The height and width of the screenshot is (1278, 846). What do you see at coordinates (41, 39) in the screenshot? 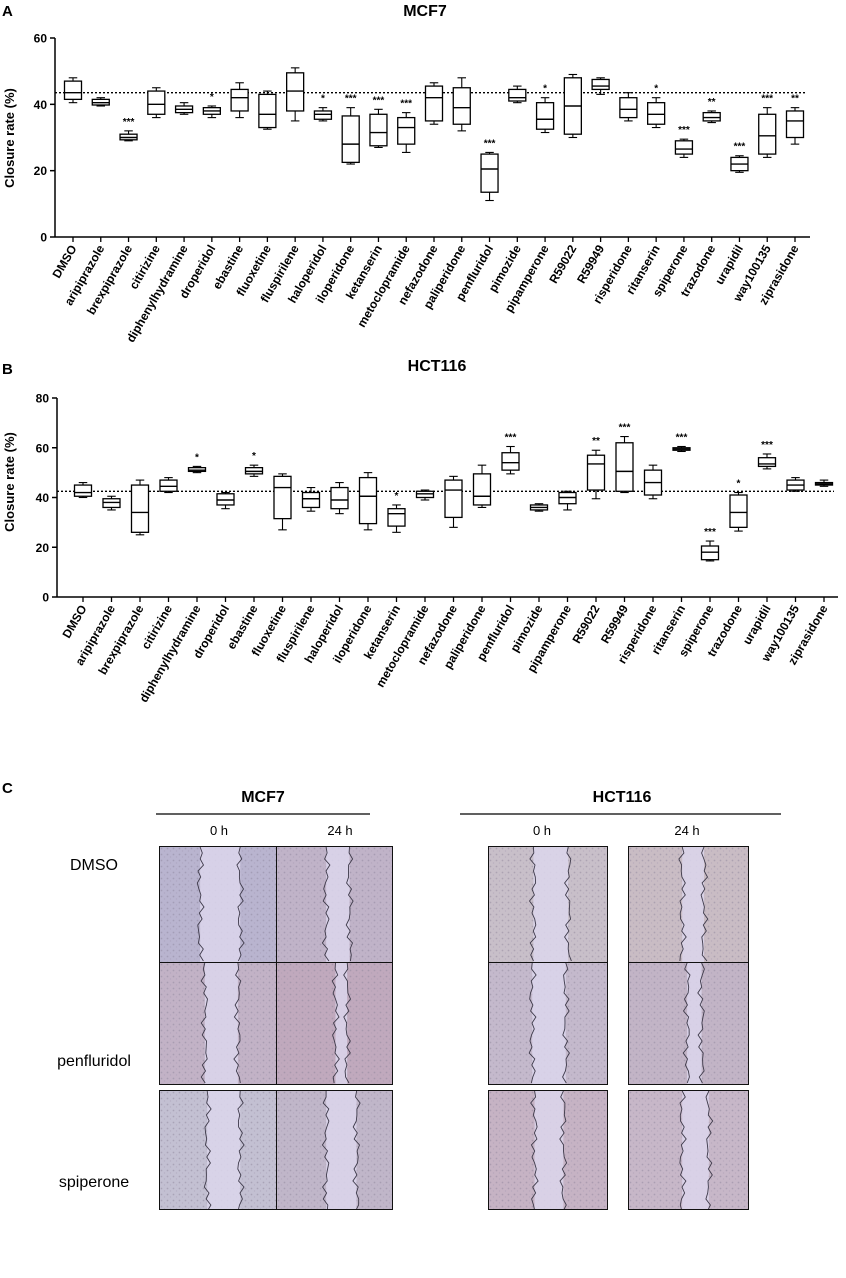
I see `mcf7-y-tick-label: 60` at bounding box center [41, 39].